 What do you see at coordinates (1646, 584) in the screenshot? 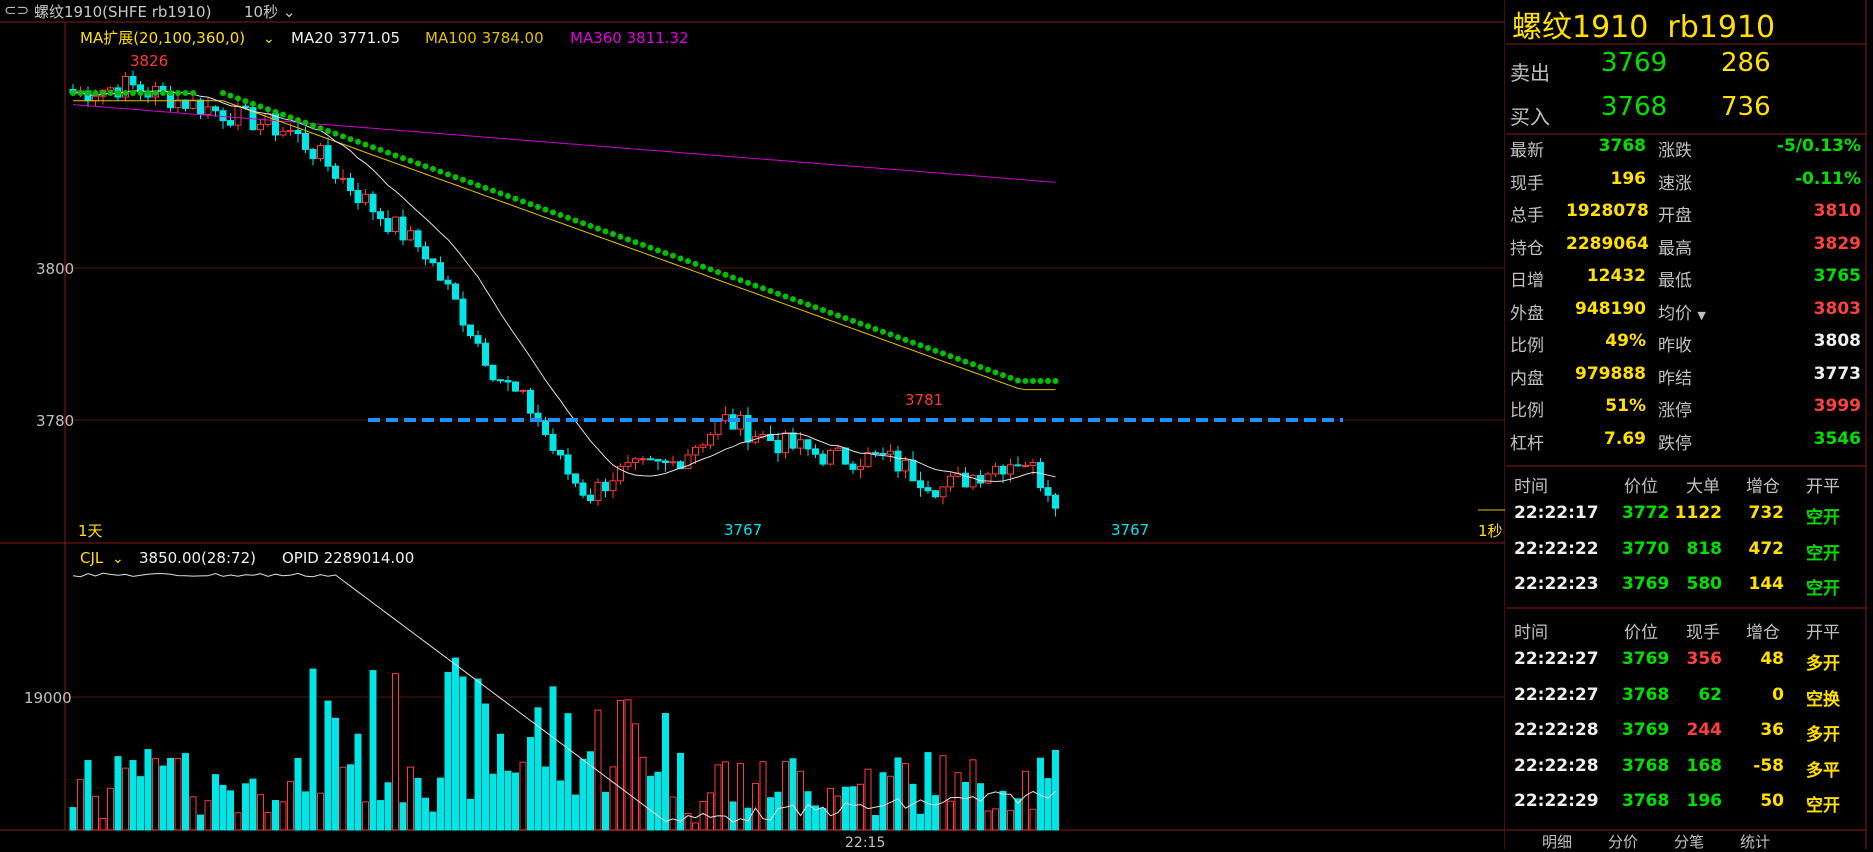
I see `tick-price: 3769` at bounding box center [1646, 584].